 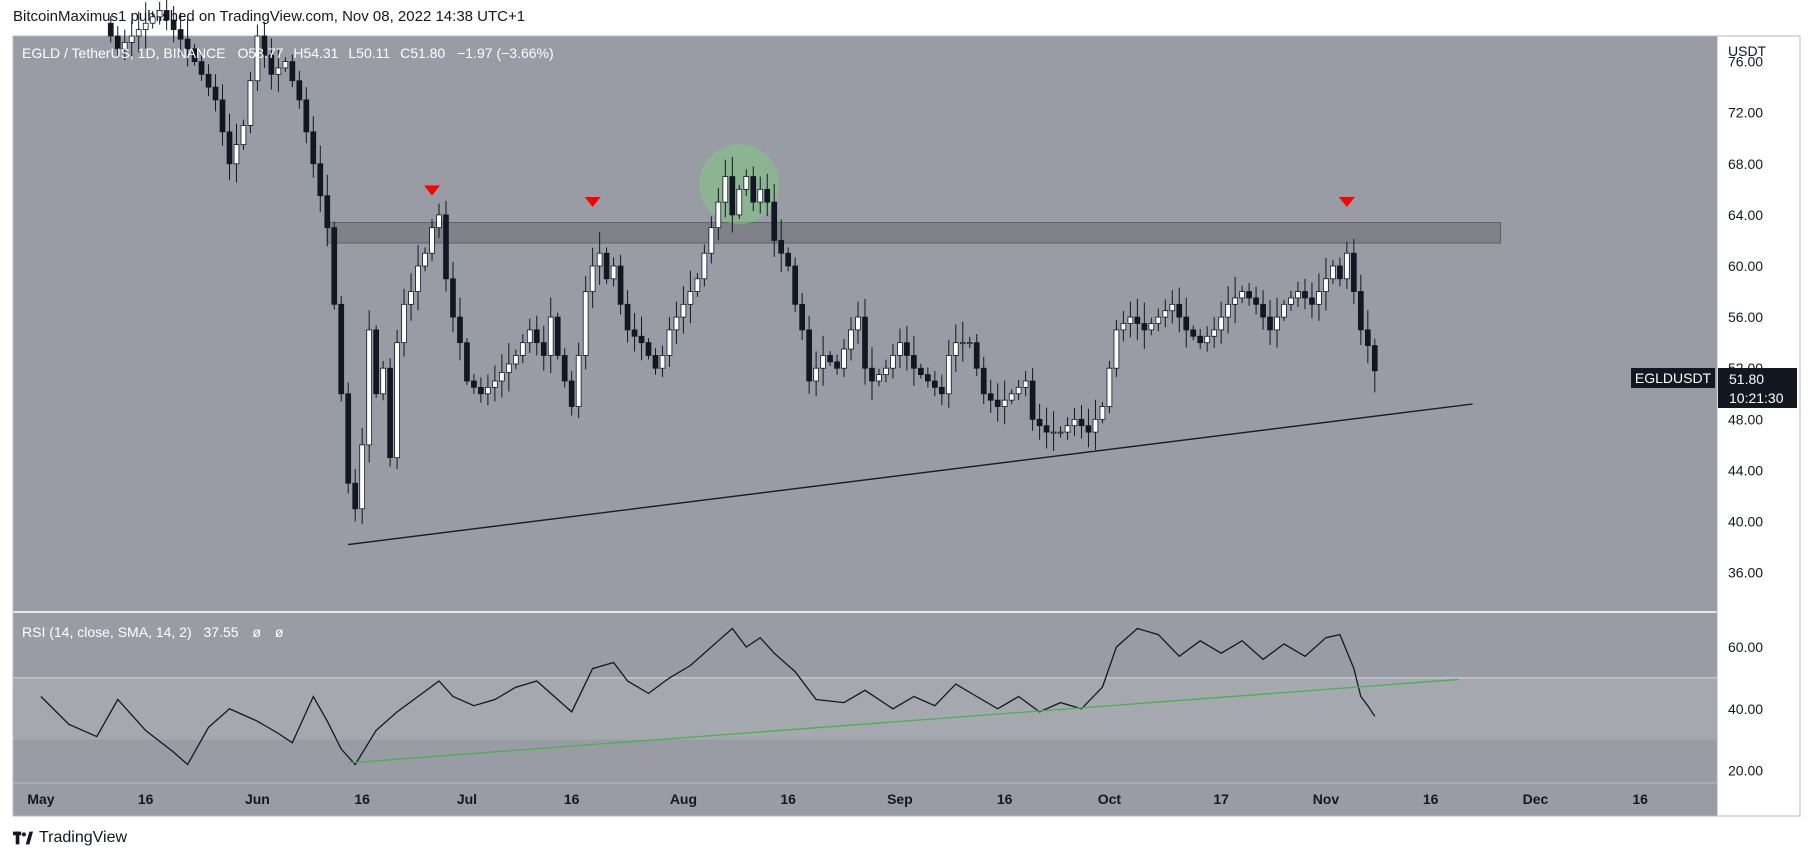 What do you see at coordinates (70, 838) in the screenshot?
I see `footer-brand: TradingView` at bounding box center [70, 838].